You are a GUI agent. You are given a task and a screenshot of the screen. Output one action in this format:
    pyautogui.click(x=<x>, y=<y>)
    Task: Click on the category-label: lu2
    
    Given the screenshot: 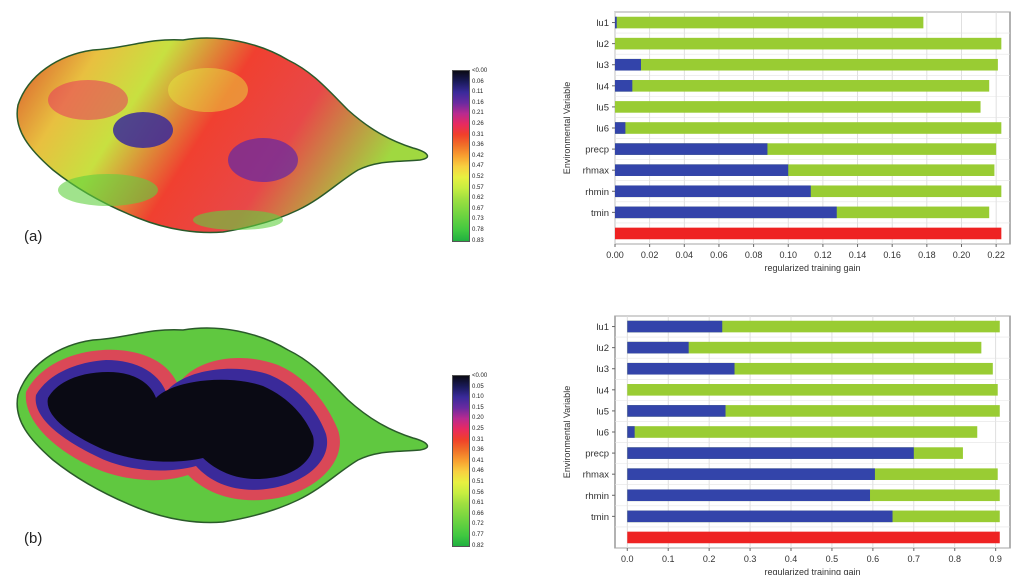 What is the action you would take?
    pyautogui.click(x=602, y=348)
    